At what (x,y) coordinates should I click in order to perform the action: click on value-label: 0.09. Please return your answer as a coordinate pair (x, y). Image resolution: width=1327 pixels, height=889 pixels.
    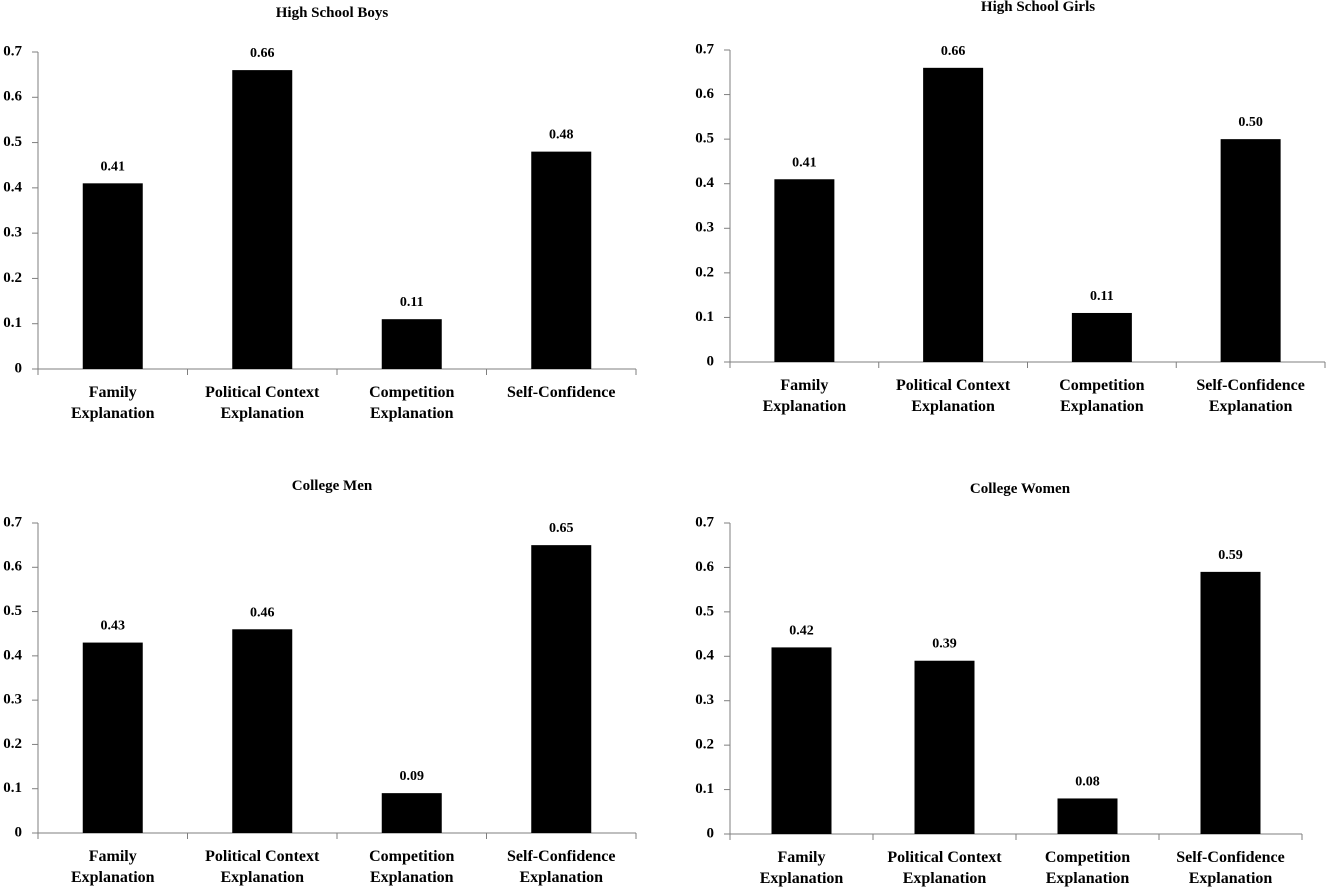
    Looking at the image, I should click on (412, 776).